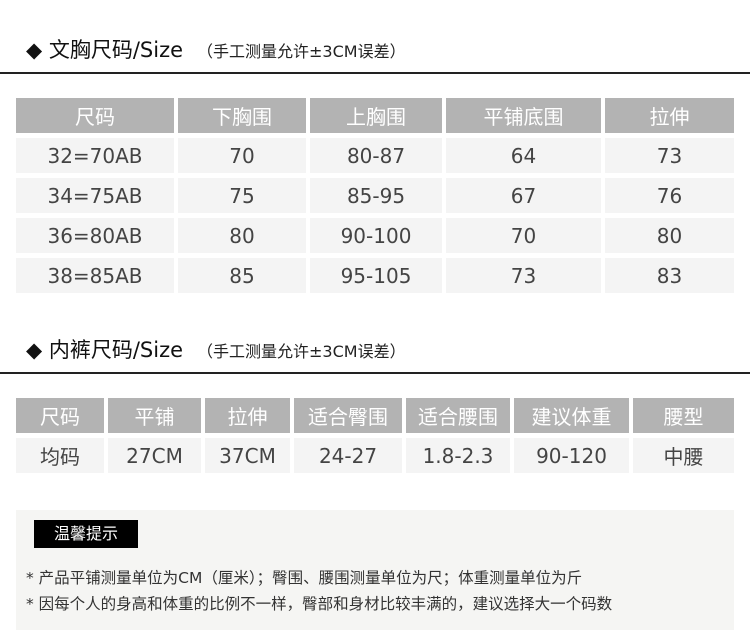  Describe the element at coordinates (523, 195) in the screenshot. I see `table-cell: 67` at that location.